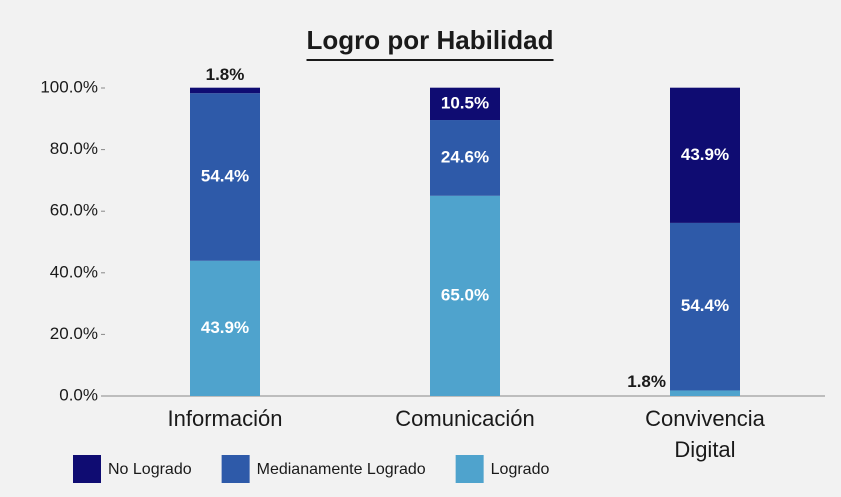 The height and width of the screenshot is (497, 841). What do you see at coordinates (74, 148) in the screenshot?
I see `y-tick-label: 80.0%` at bounding box center [74, 148].